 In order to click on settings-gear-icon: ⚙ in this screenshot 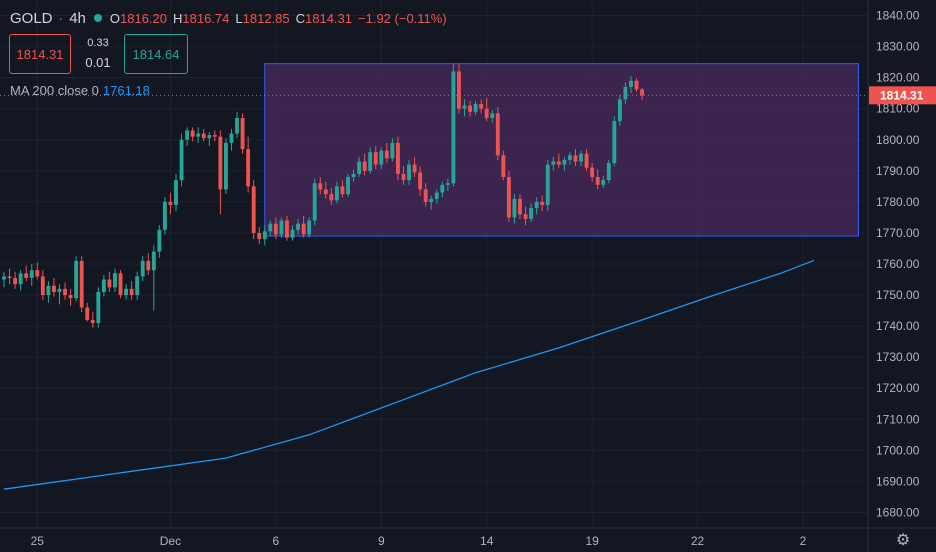, I will do `click(903, 540)`.